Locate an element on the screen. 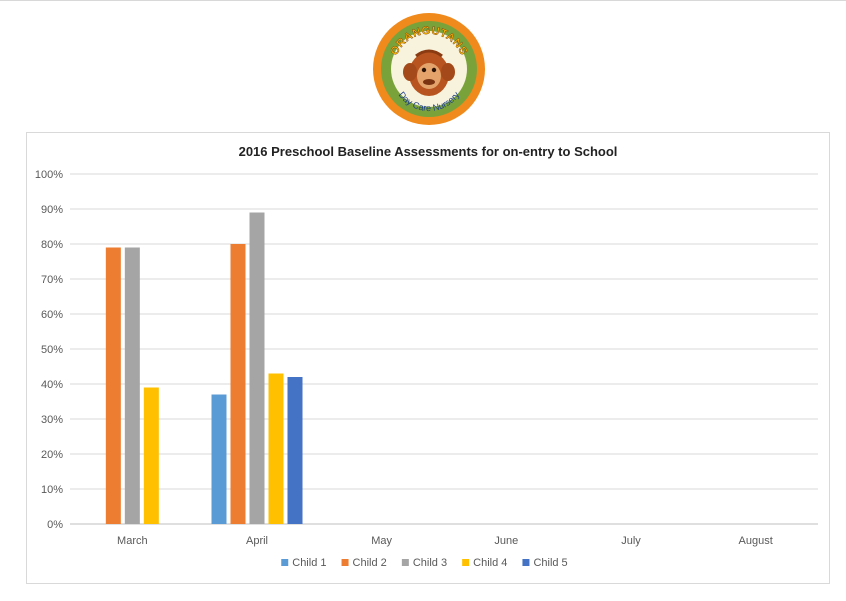 The height and width of the screenshot is (601, 846). legend-label: Child 2 is located at coordinates (370, 563).